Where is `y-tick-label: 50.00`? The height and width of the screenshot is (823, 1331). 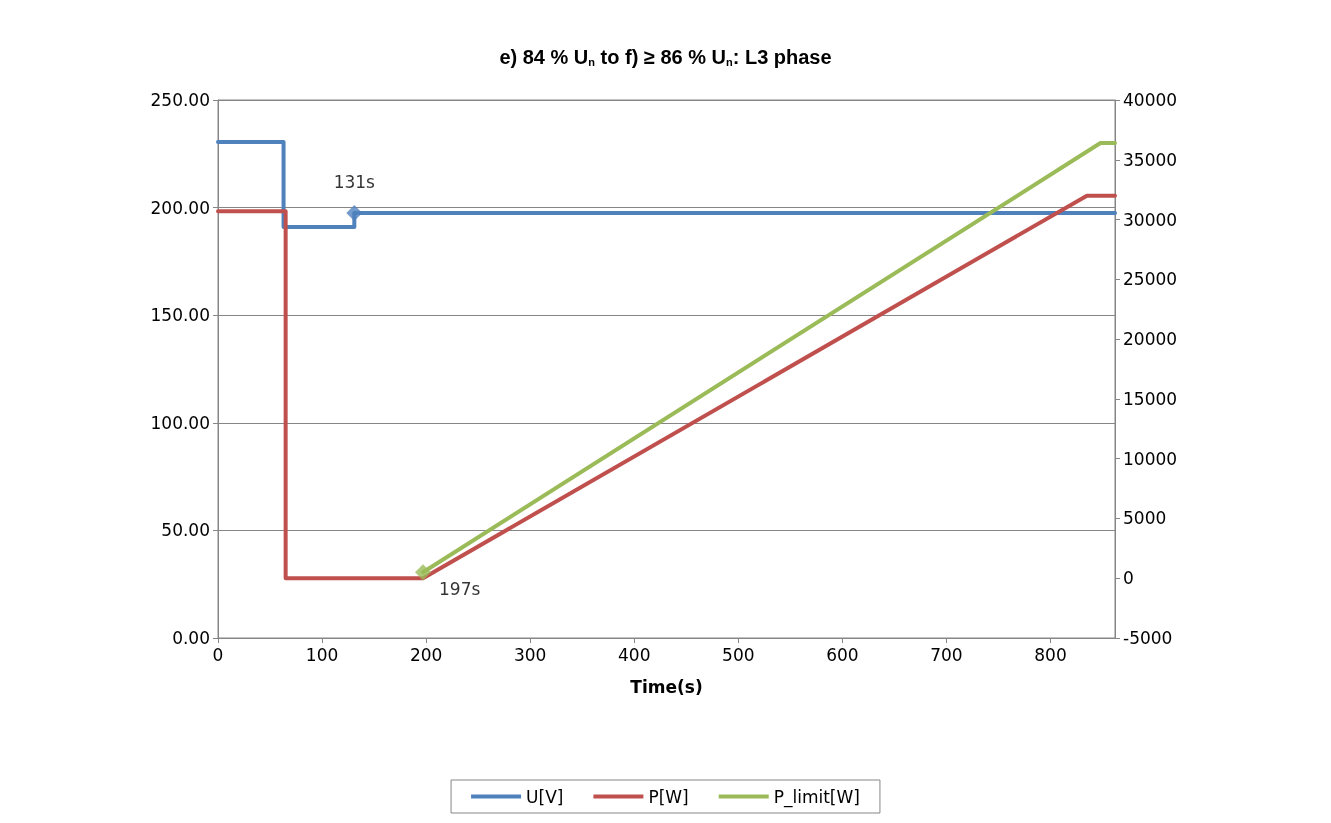 y-tick-label: 50.00 is located at coordinates (185, 530).